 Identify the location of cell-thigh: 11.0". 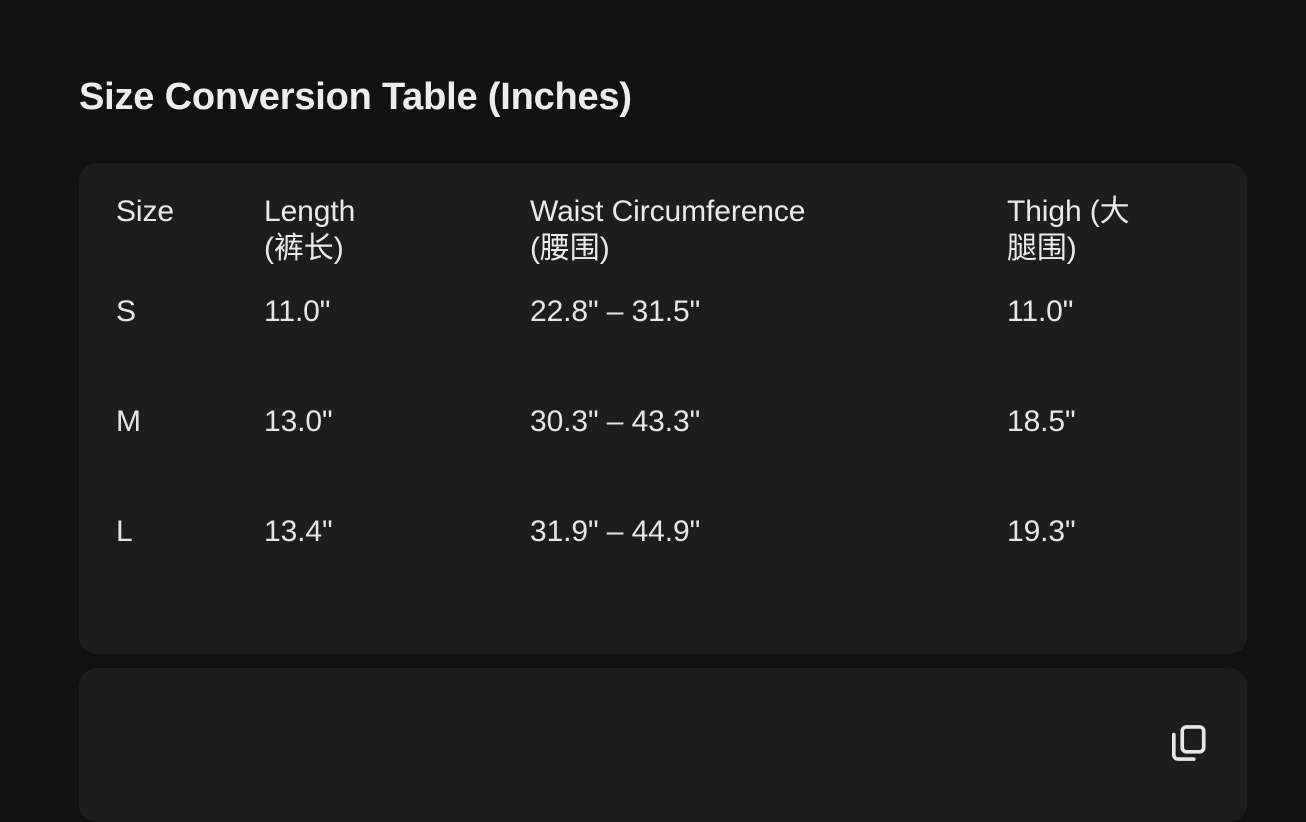
(1040, 311).